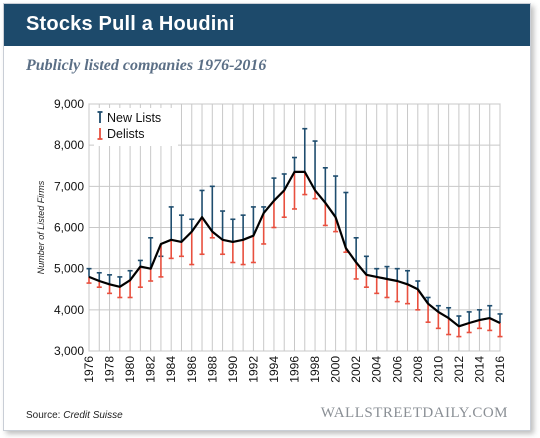  Describe the element at coordinates (356, 369) in the screenshot. I see `x-tick-label: 2002` at that location.